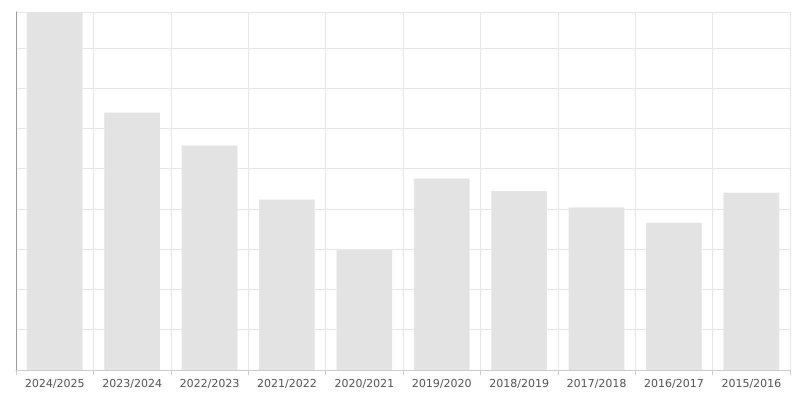 The height and width of the screenshot is (401, 800). Describe the element at coordinates (210, 383) in the screenshot. I see `x-tick-label: 2022/2023` at that location.